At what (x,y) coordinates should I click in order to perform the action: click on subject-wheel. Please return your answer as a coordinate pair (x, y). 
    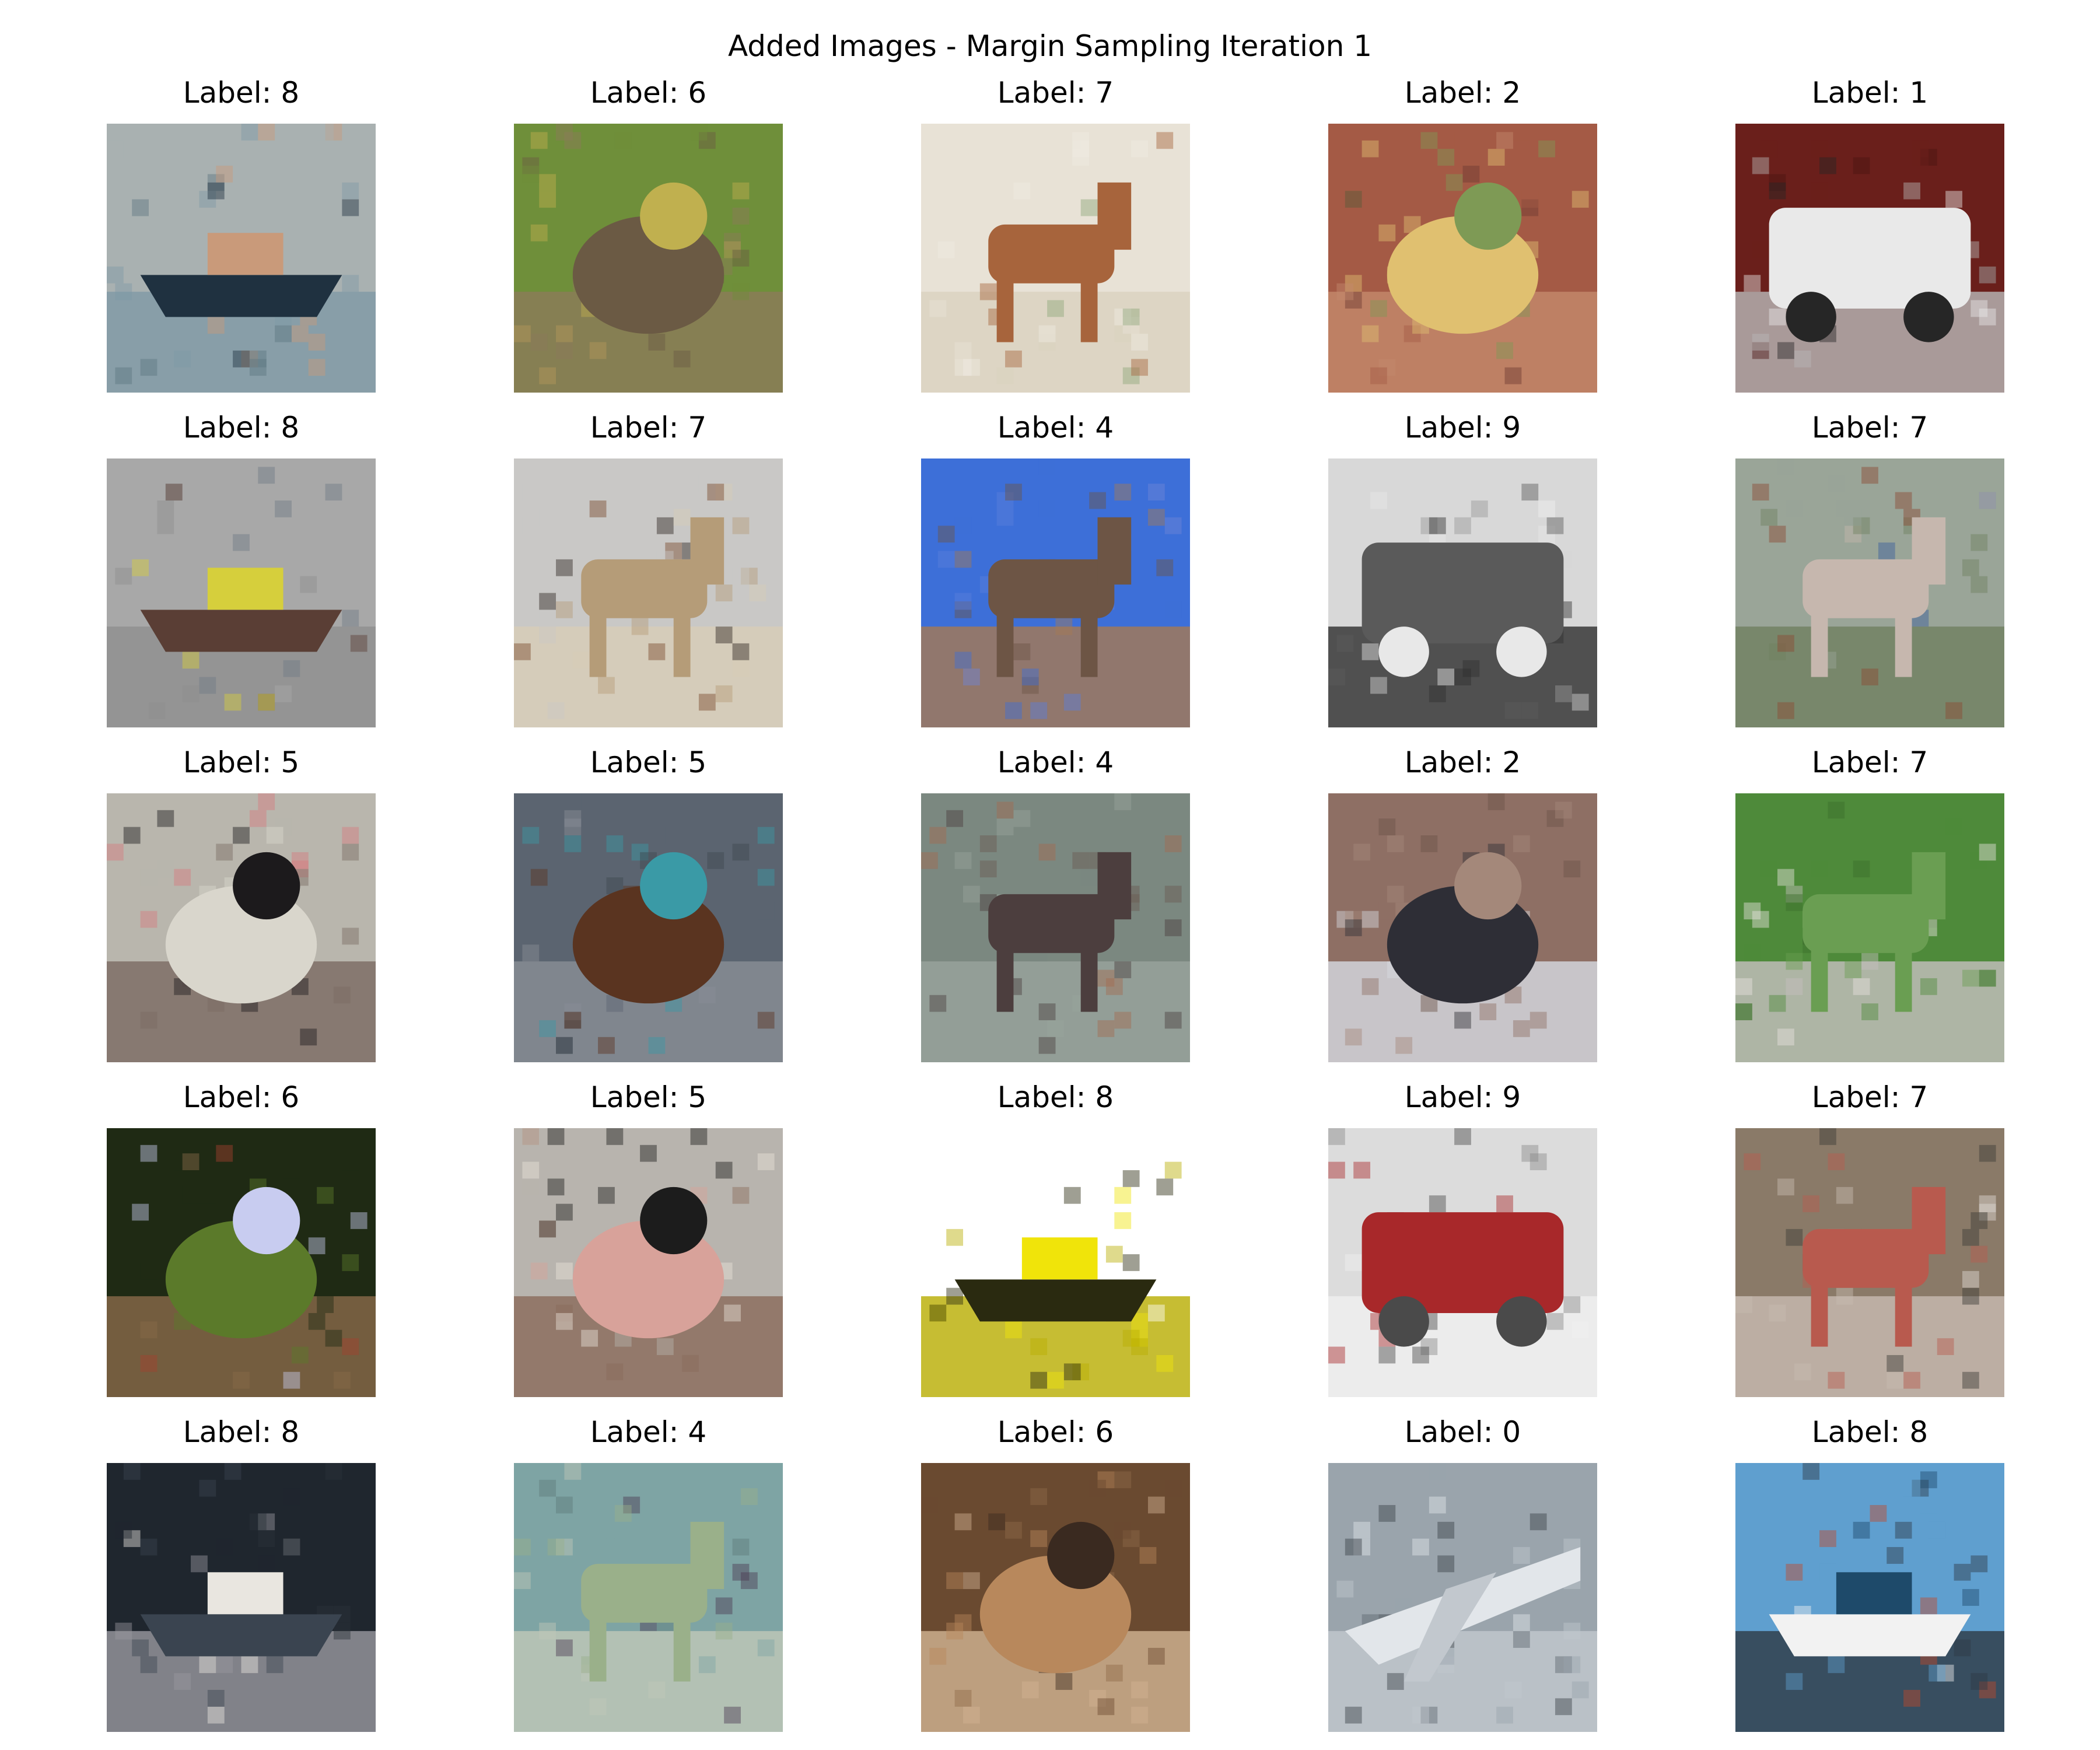
    Looking at the image, I should click on (1403, 1321).